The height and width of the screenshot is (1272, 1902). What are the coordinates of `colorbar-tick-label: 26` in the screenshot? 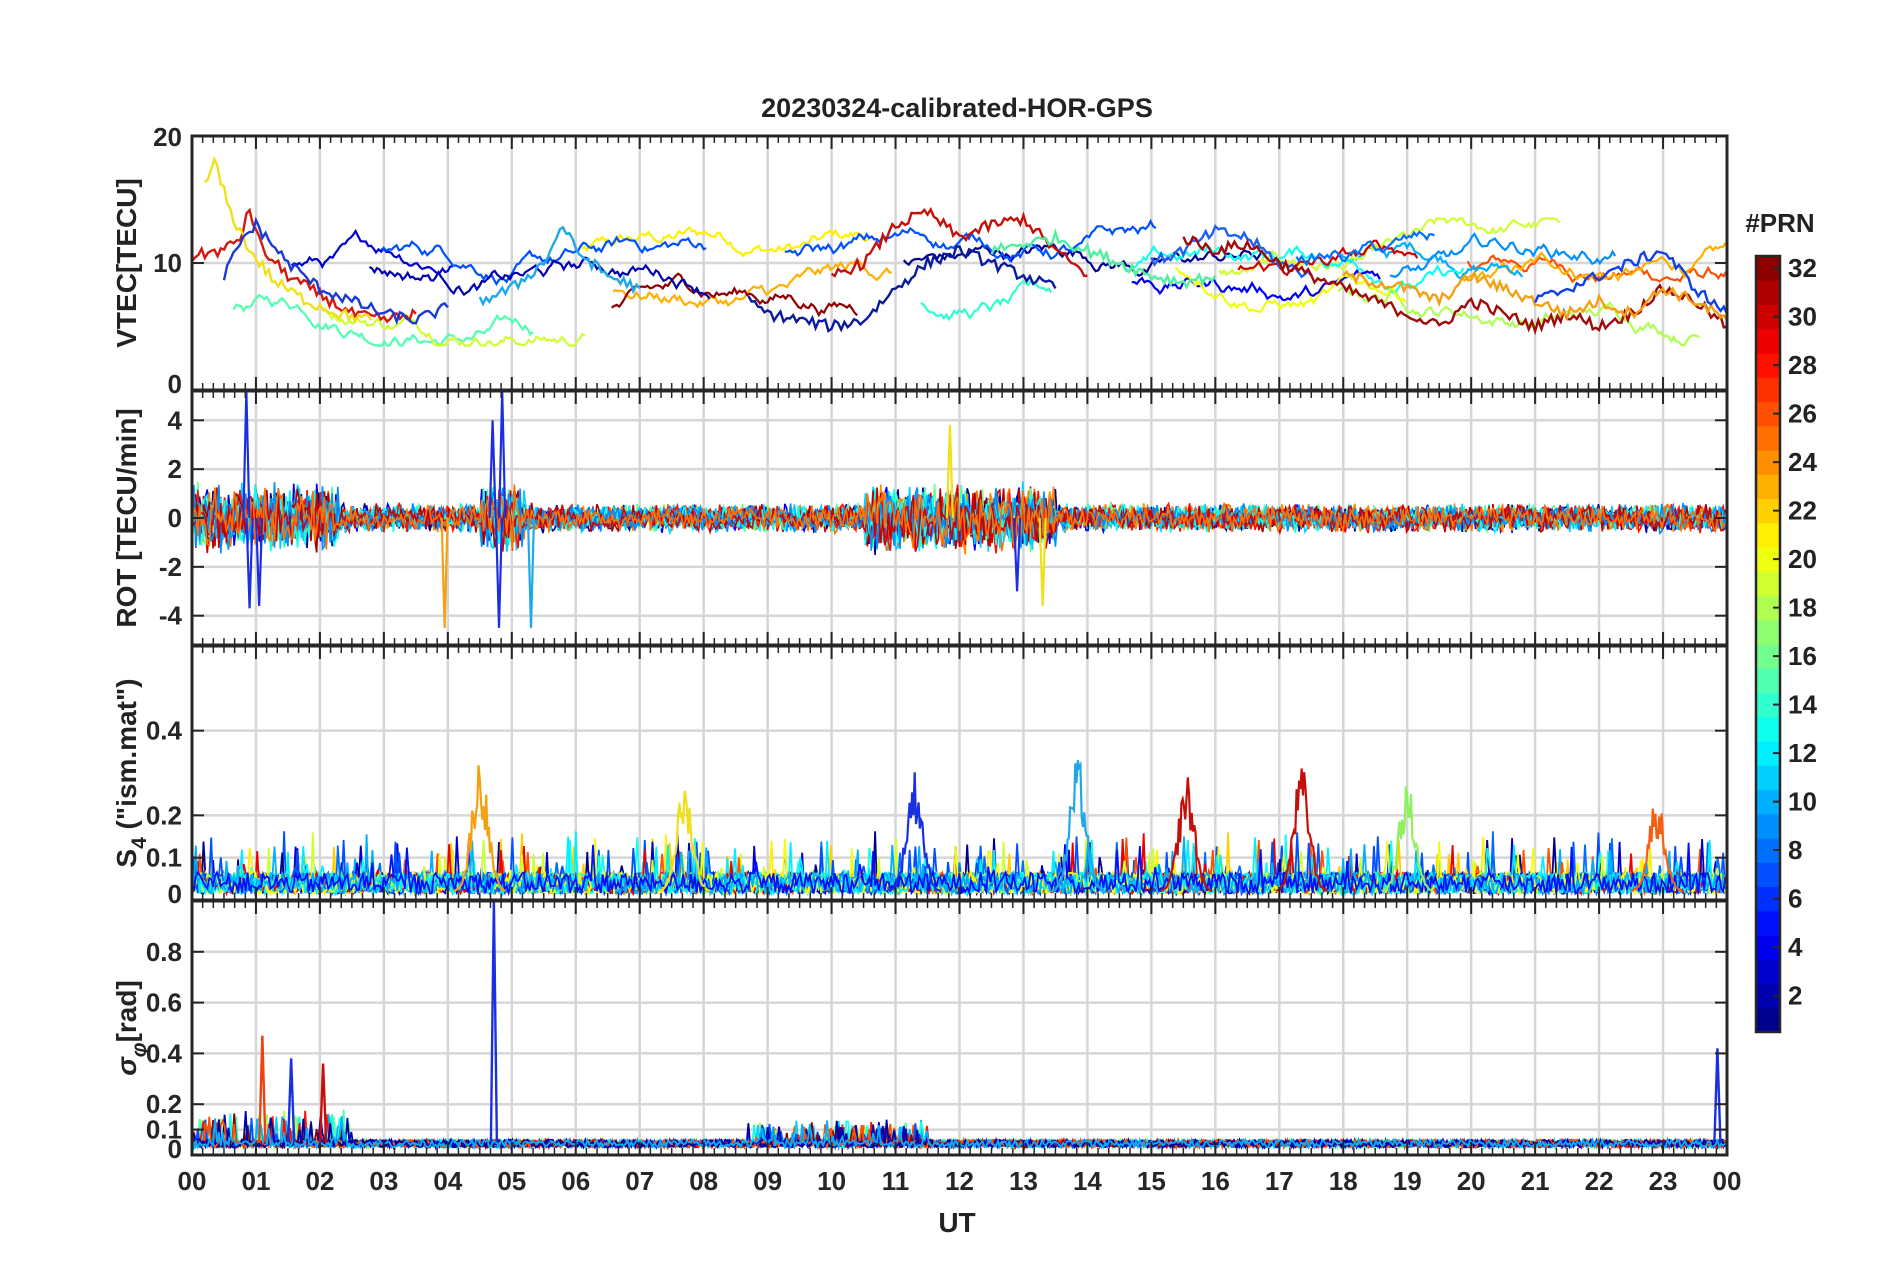 It's located at (1802, 414).